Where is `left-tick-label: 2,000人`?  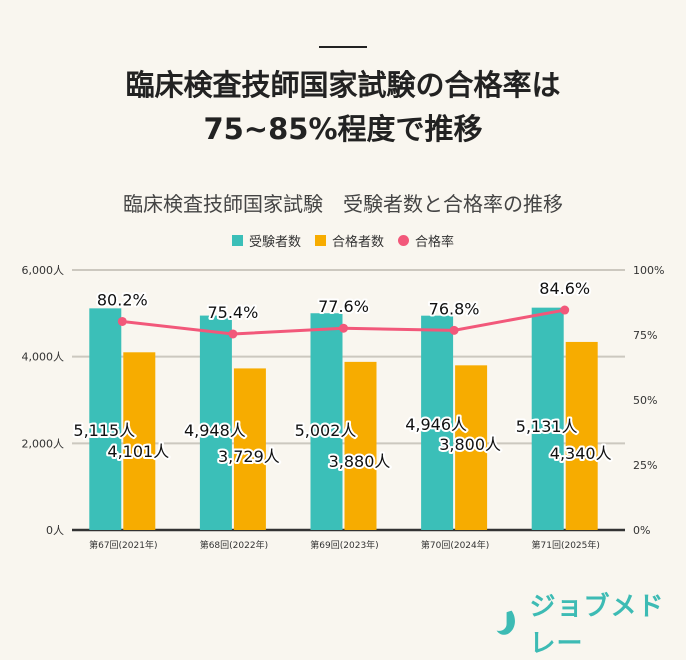
left-tick-label: 2,000人 is located at coordinates (43, 443).